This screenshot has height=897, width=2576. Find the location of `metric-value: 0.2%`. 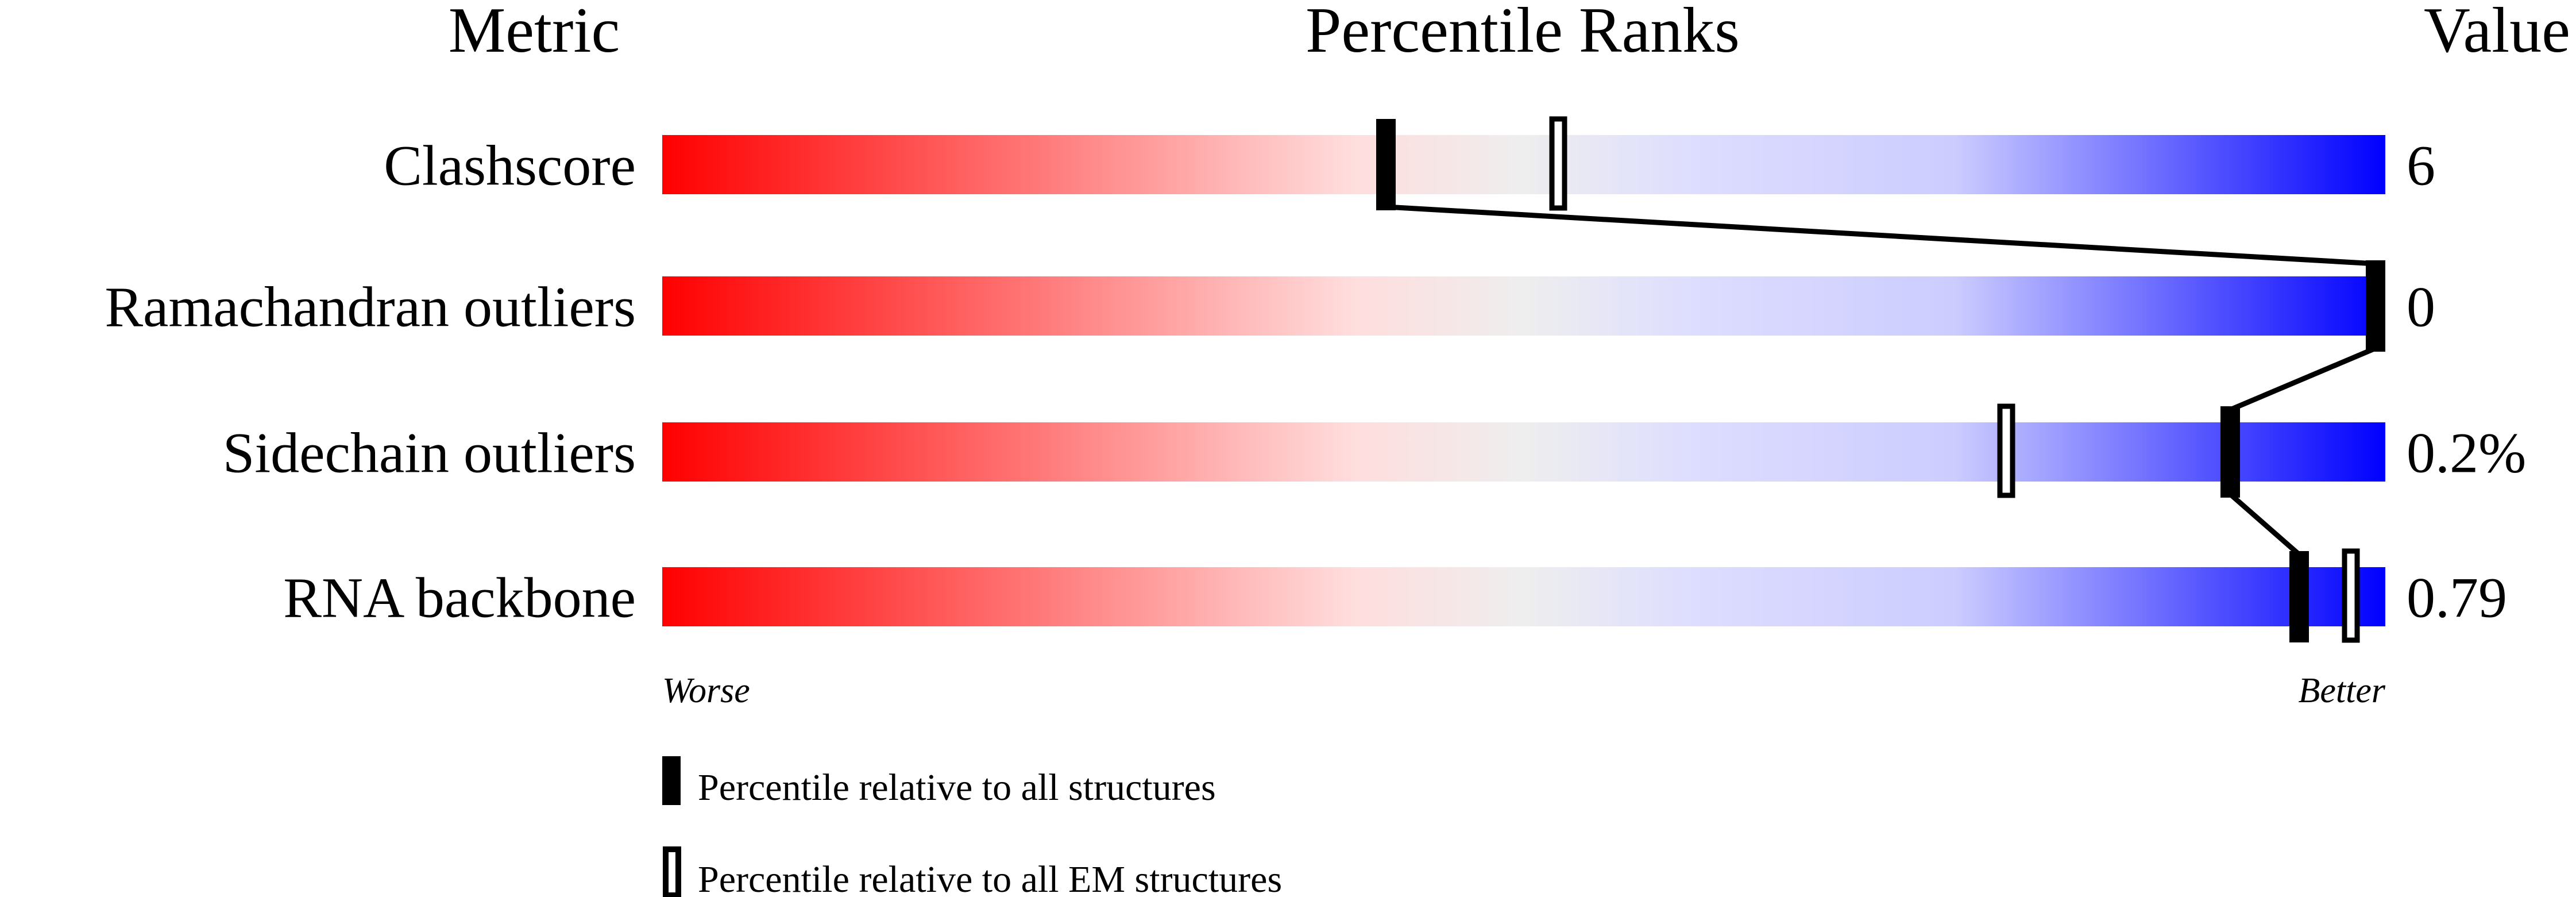

metric-value: 0.2% is located at coordinates (2466, 453).